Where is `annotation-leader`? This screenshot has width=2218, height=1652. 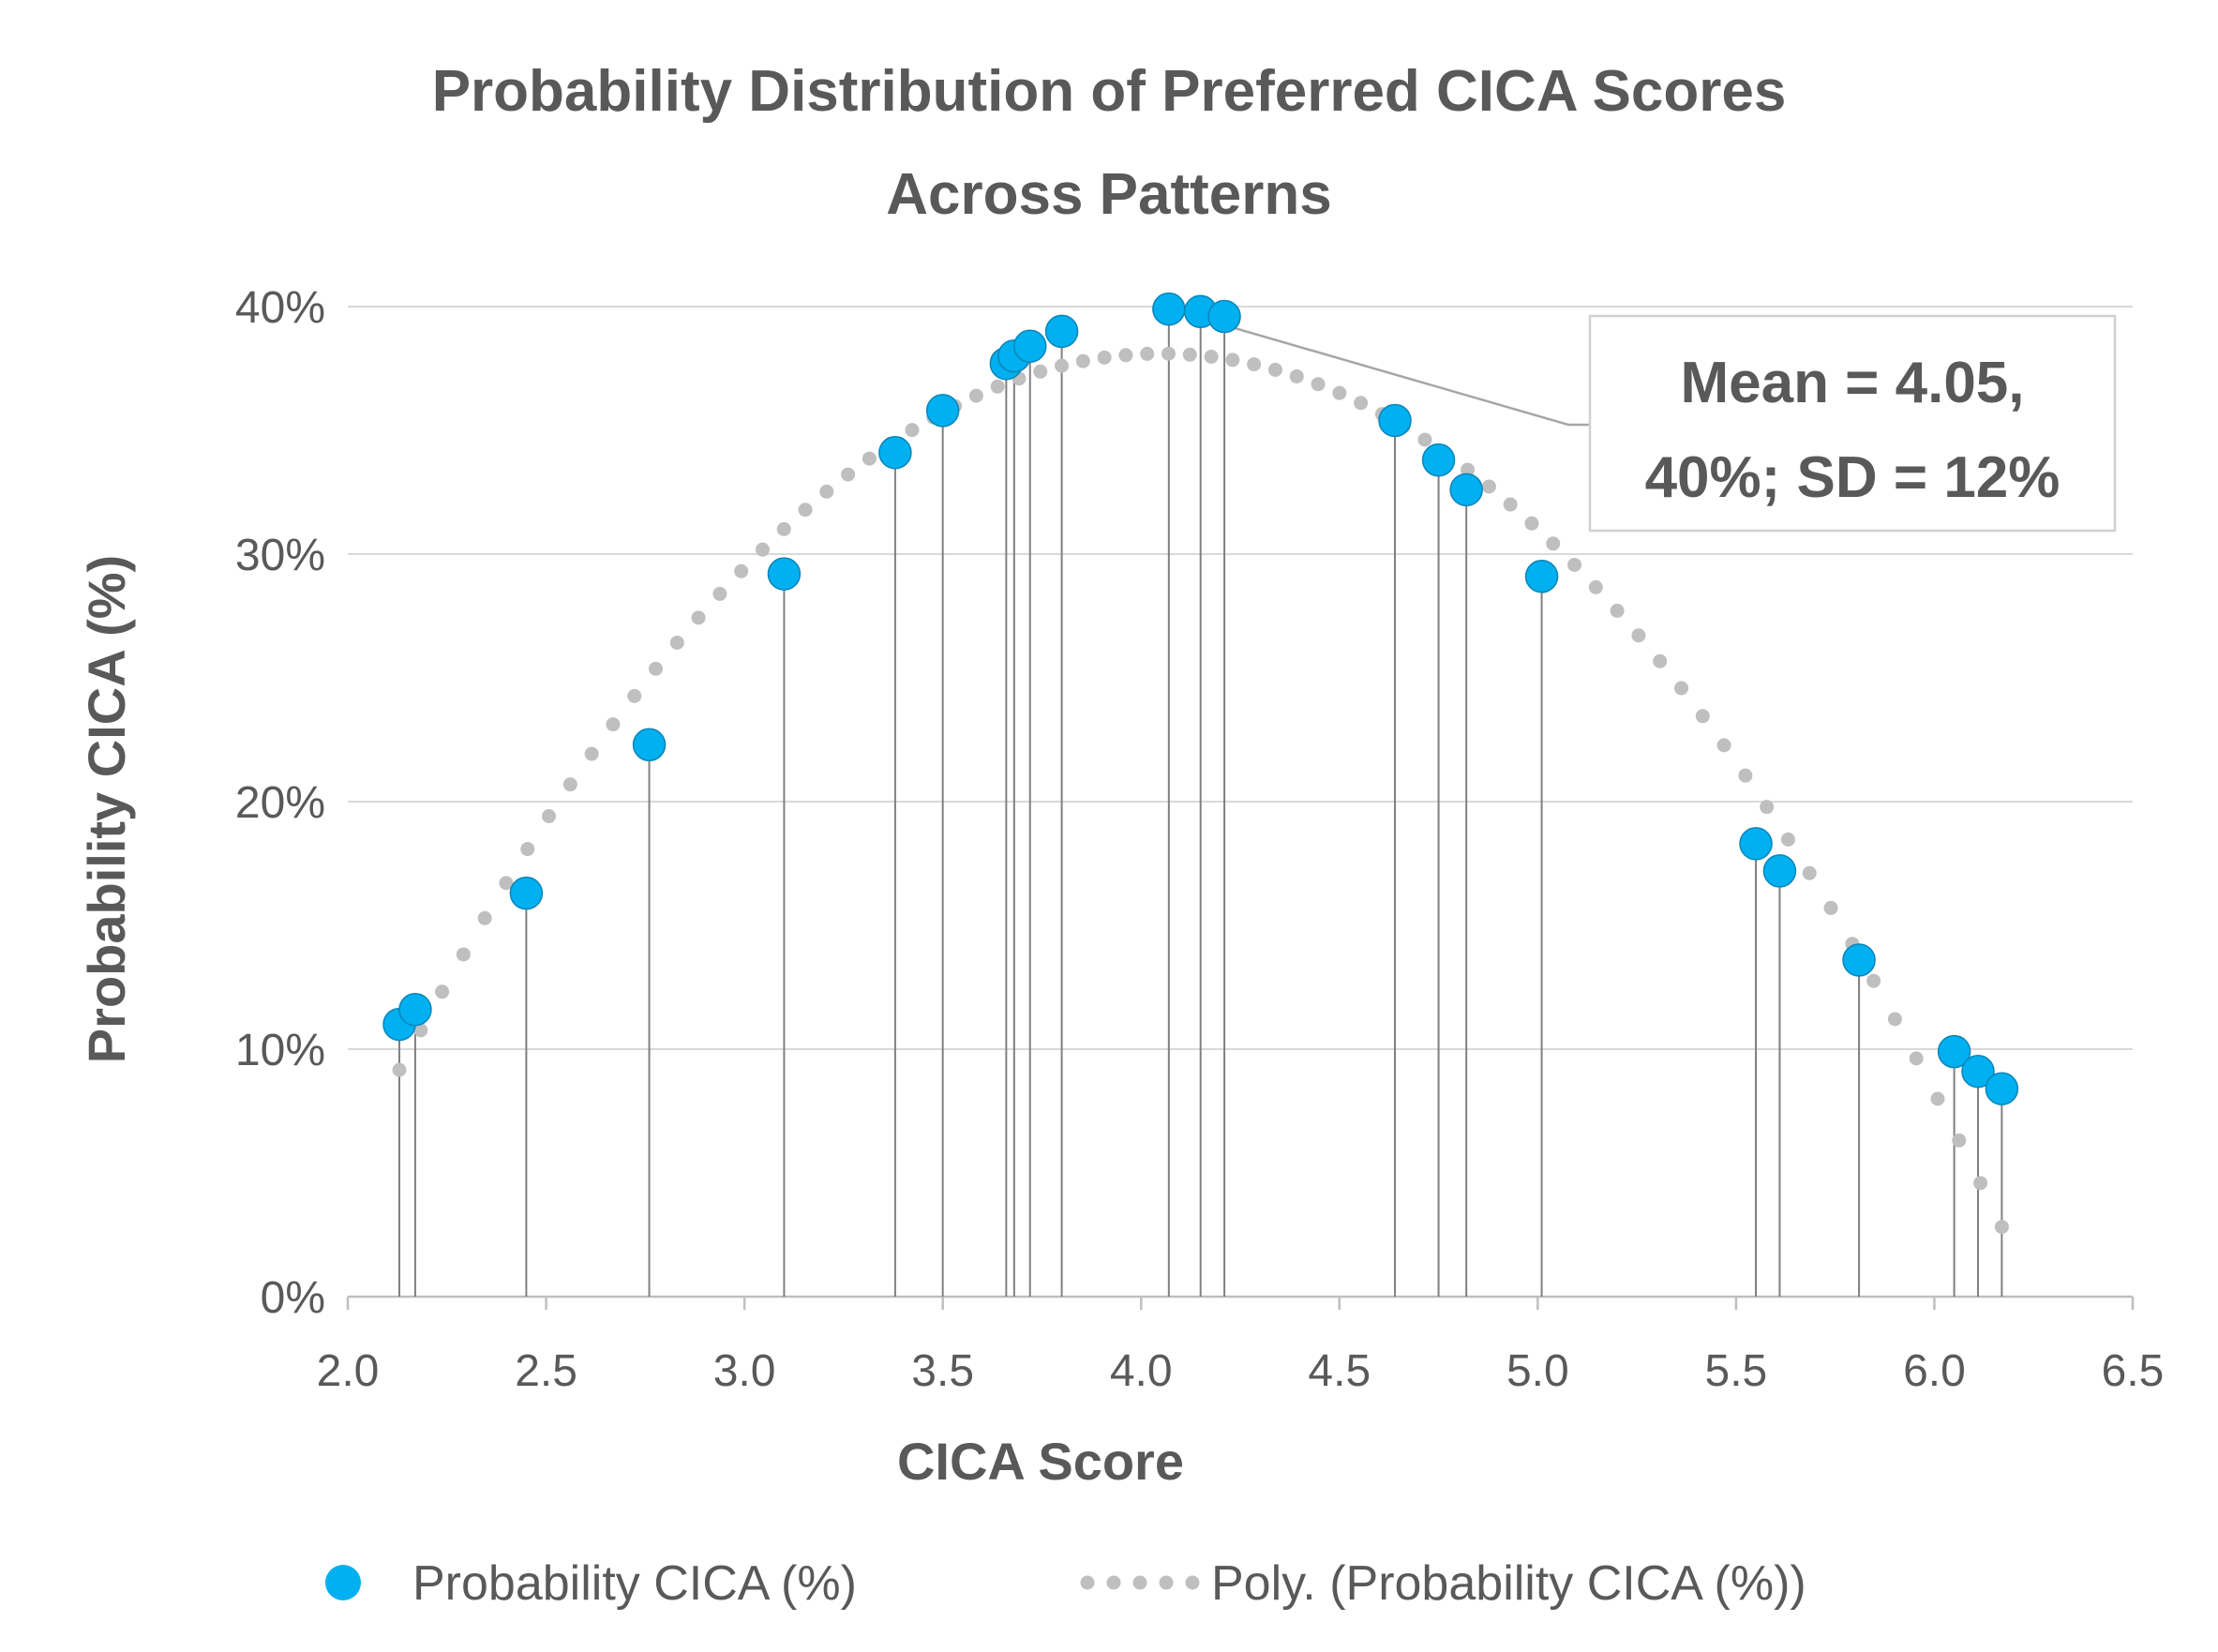 annotation-leader is located at coordinates (1379, 367).